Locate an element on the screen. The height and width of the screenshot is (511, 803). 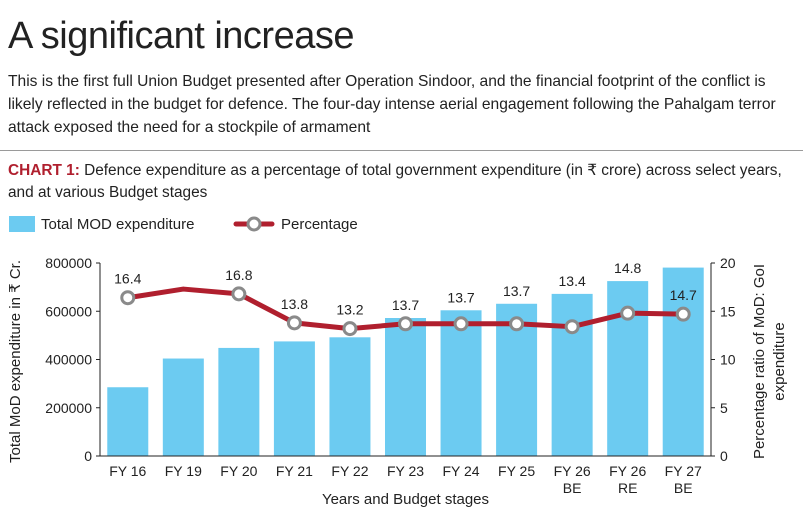
divider is located at coordinates (401, 150).